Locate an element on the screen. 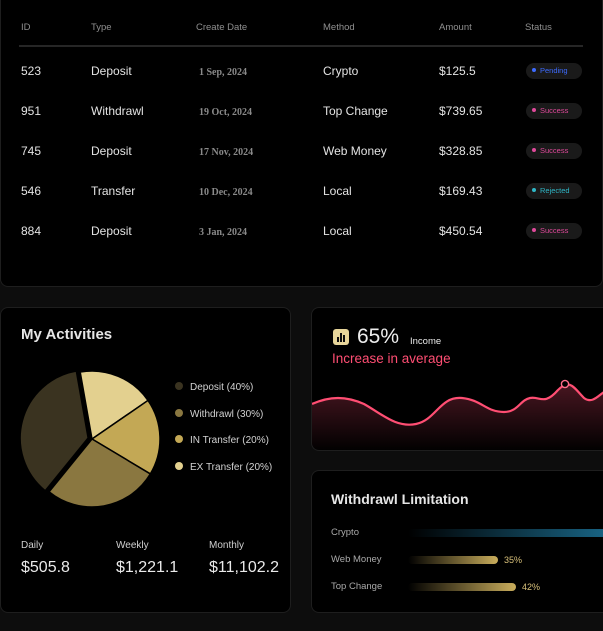 The height and width of the screenshot is (631, 603). cell-date: 3 Jan, 2024 is located at coordinates (223, 232).